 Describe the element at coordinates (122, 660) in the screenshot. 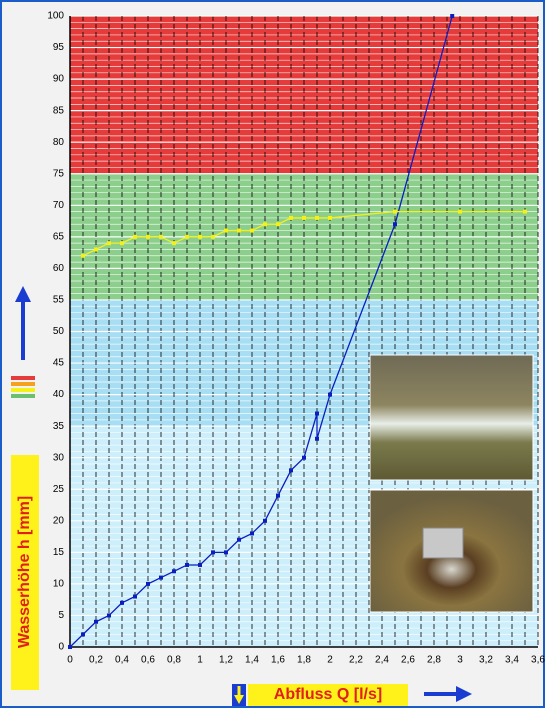

I see `x-tick-label: 0,4` at that location.